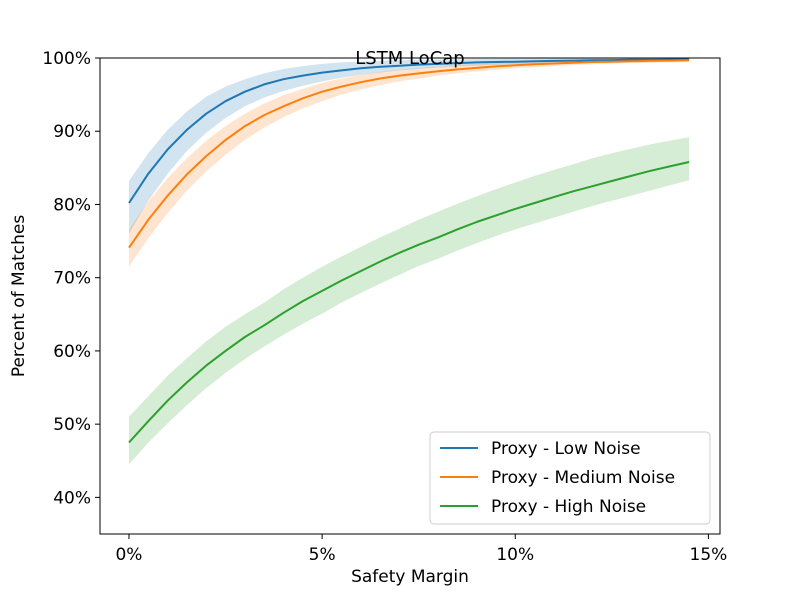 This screenshot has height=600, width=800. What do you see at coordinates (409, 58) in the screenshot?
I see `chart-title: LSTM LoCap` at bounding box center [409, 58].